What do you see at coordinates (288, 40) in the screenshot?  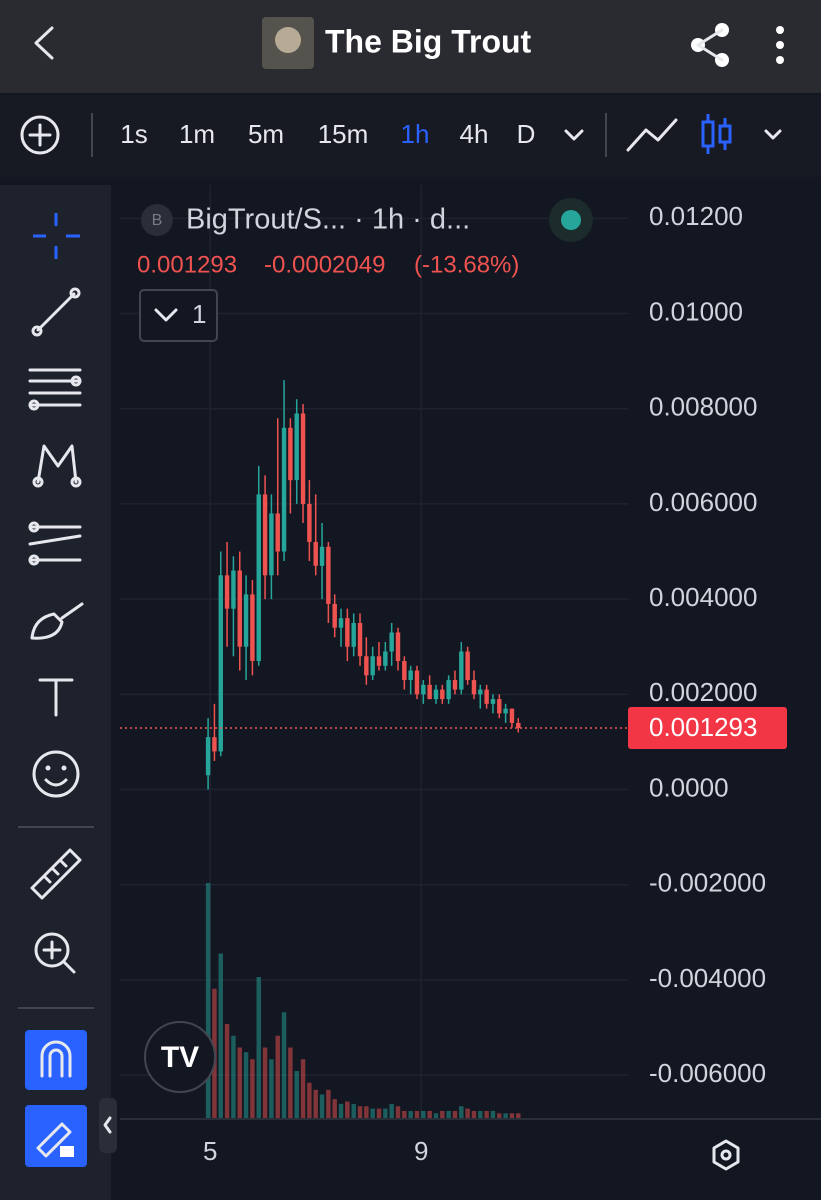 I see `avatar-face` at bounding box center [288, 40].